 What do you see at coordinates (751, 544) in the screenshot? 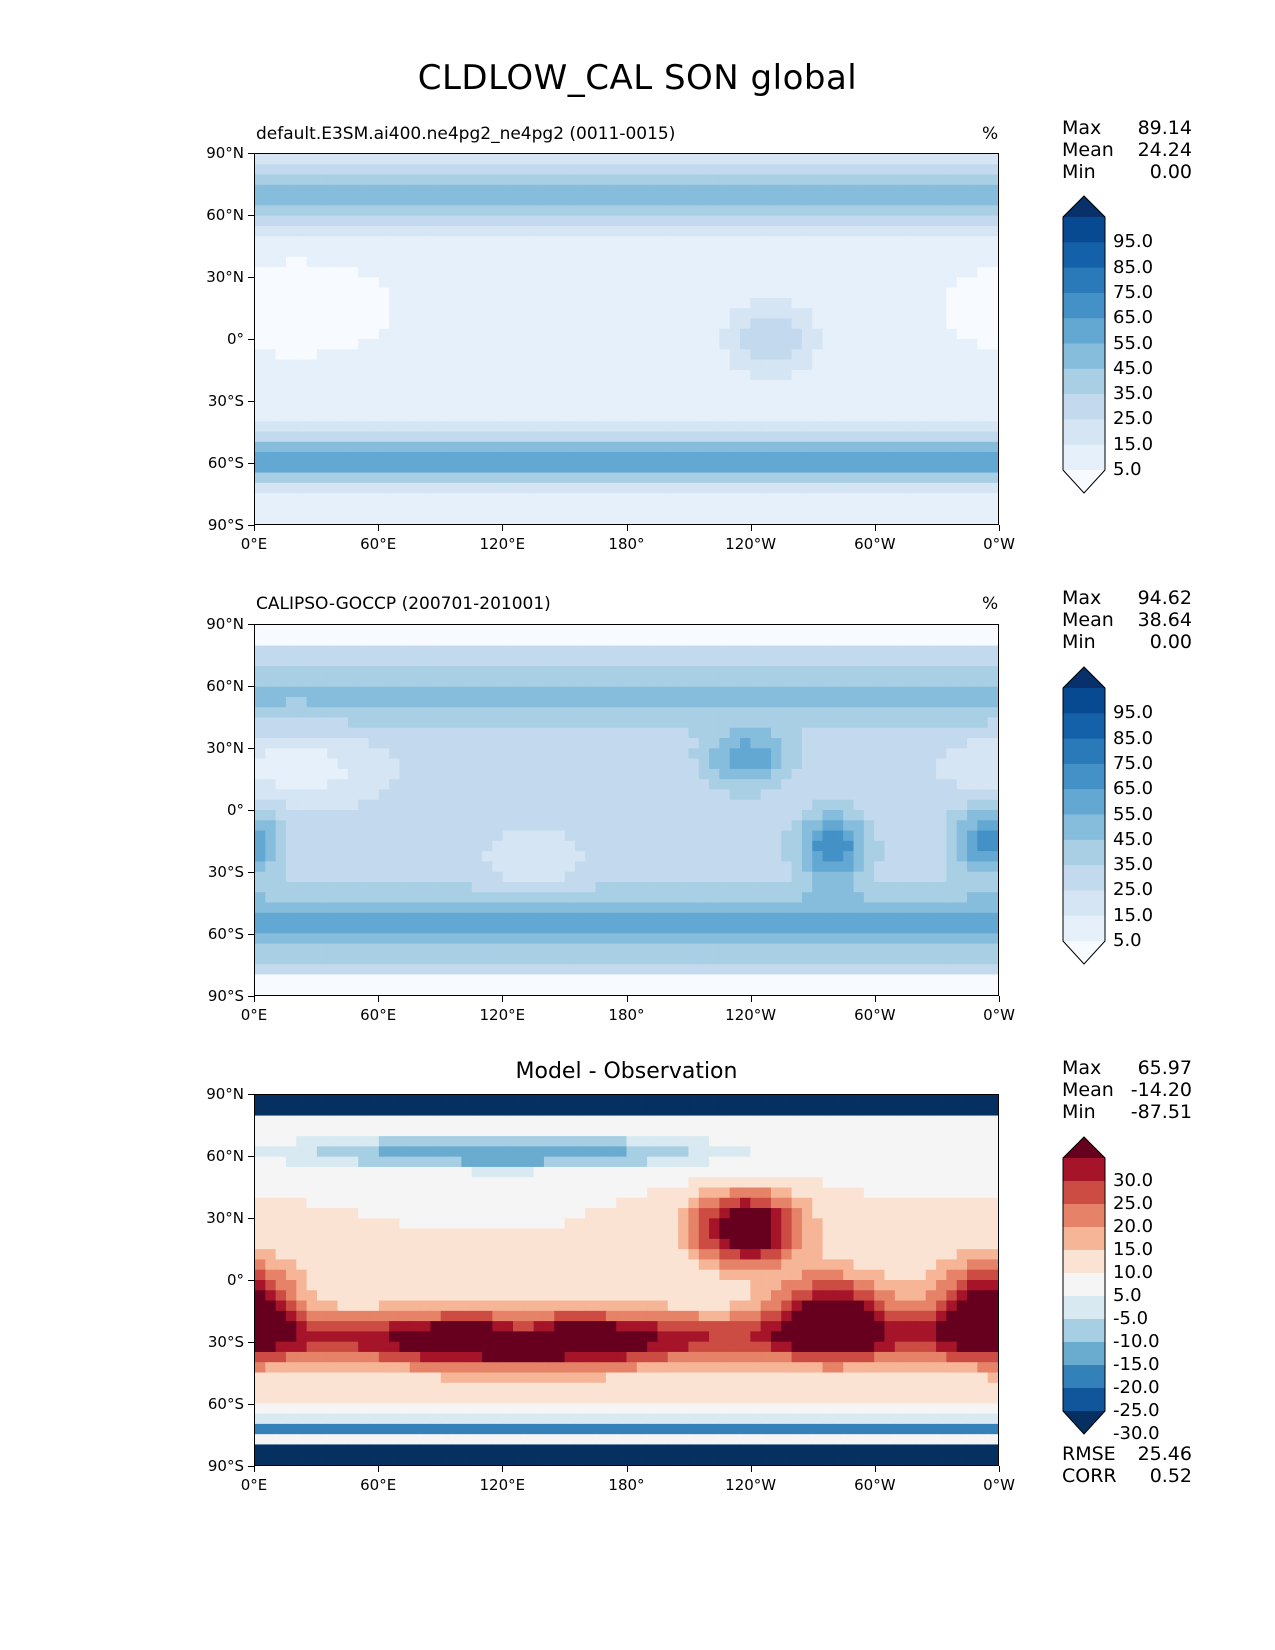
I see `lon-tick-label: 120°W` at bounding box center [751, 544].